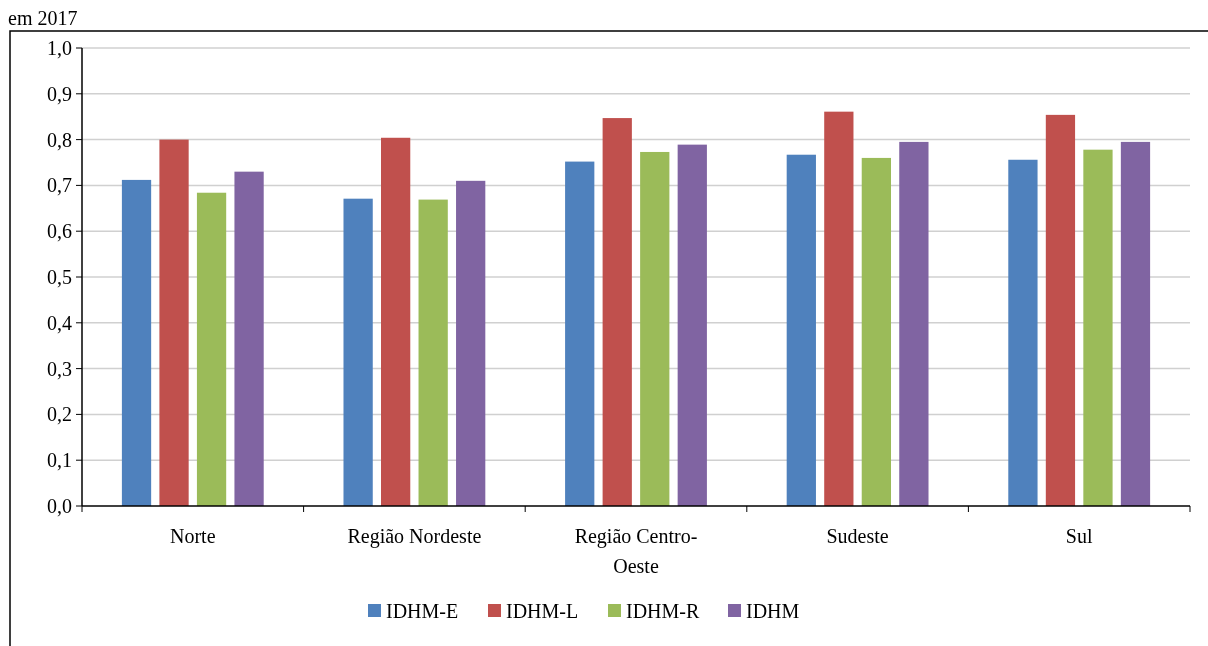 Image resolution: width=1208 pixels, height=646 pixels. What do you see at coordinates (414, 536) in the screenshot?
I see `x-tick-label: Região Nordeste` at bounding box center [414, 536].